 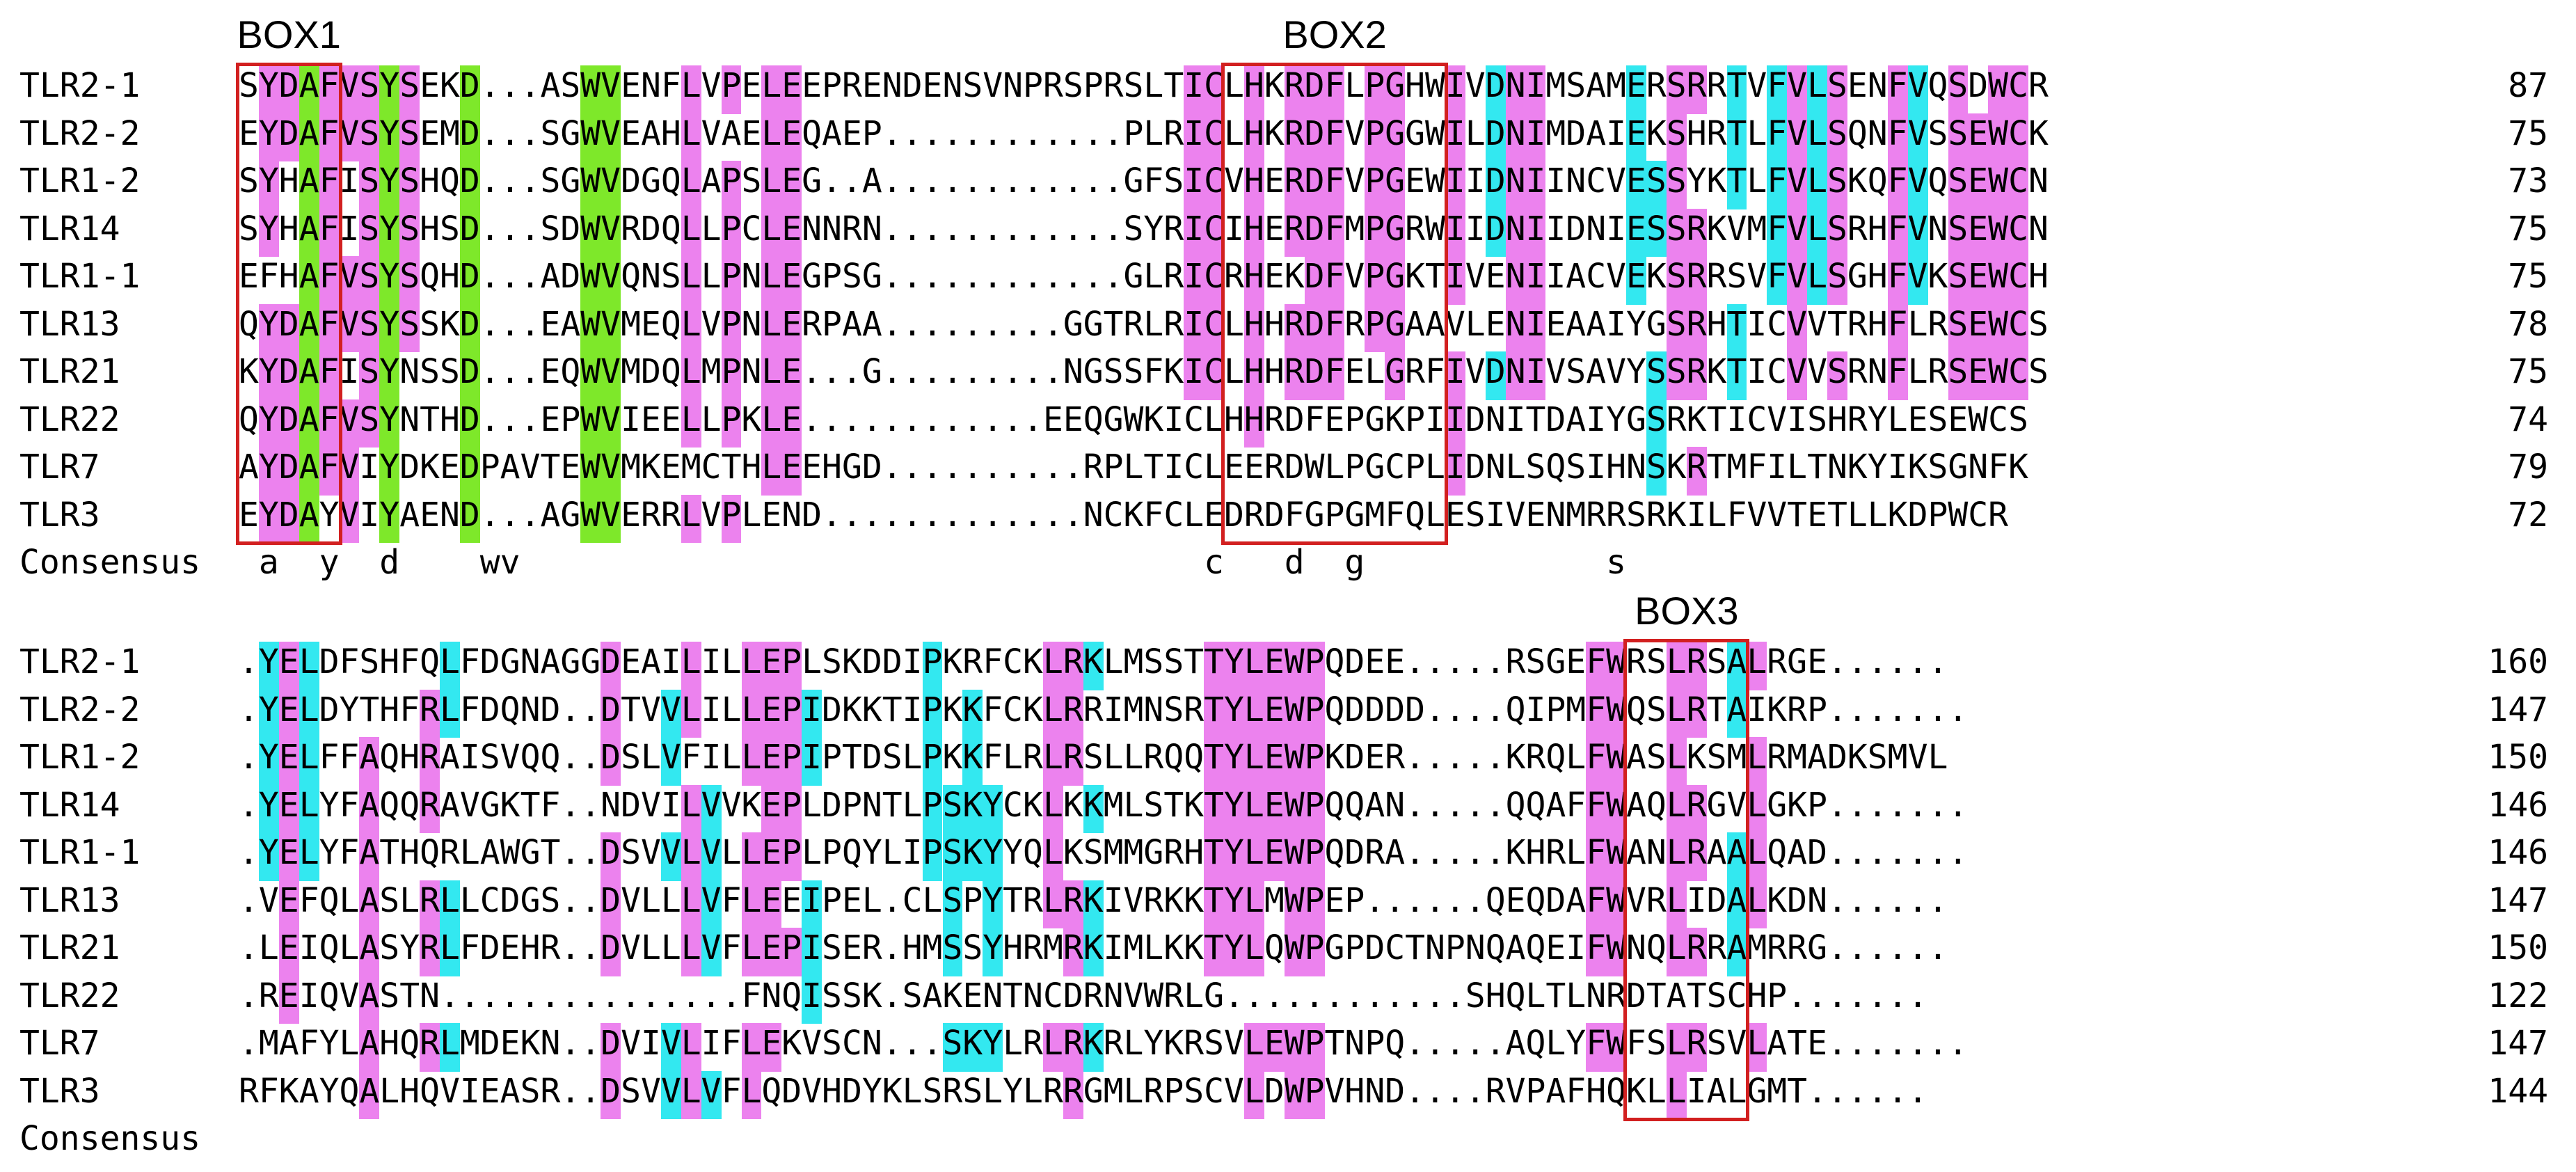 What do you see at coordinates (1687, 611) in the screenshot?
I see `motif-box-label: BOX3` at bounding box center [1687, 611].